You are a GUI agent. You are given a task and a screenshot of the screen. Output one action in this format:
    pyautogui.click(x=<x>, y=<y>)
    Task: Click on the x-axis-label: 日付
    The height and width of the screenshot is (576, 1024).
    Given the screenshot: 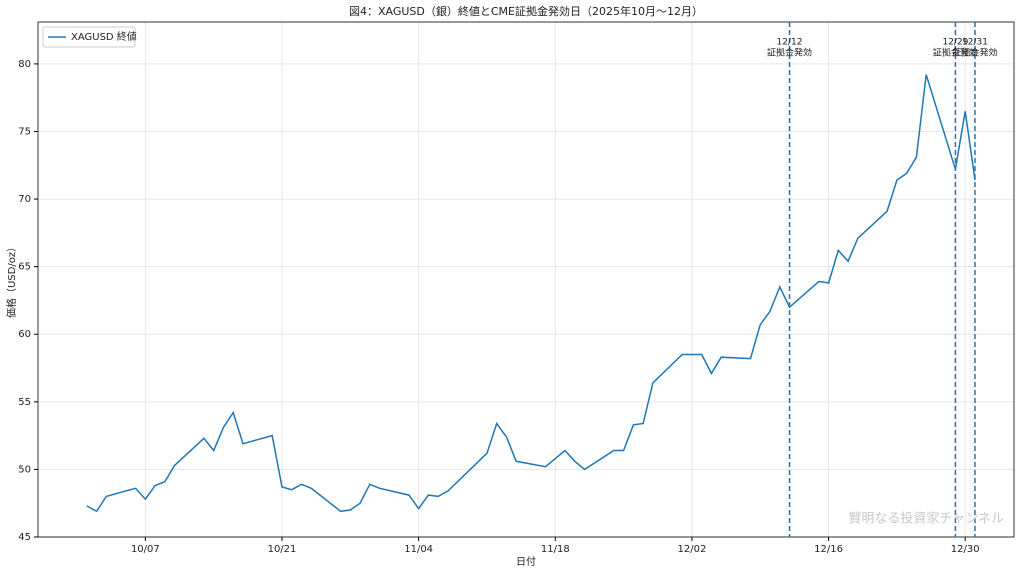 What is the action you would take?
    pyautogui.click(x=526, y=561)
    